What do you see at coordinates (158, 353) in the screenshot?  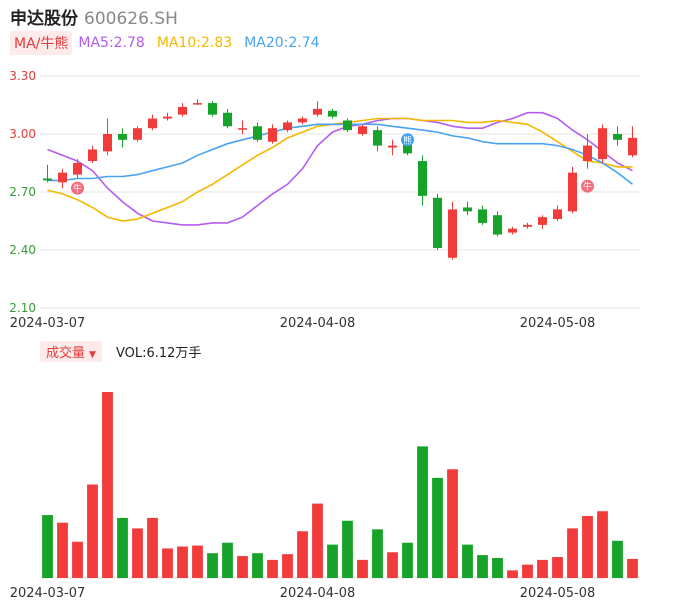 I see `volume-value-label: VOL:6.12万手` at bounding box center [158, 353].